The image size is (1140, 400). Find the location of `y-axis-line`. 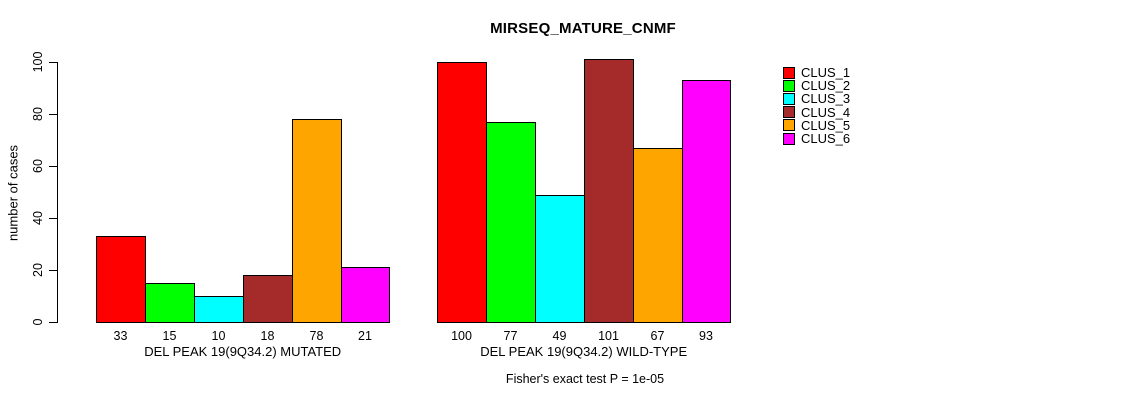

y-axis-line is located at coordinates (57, 192).